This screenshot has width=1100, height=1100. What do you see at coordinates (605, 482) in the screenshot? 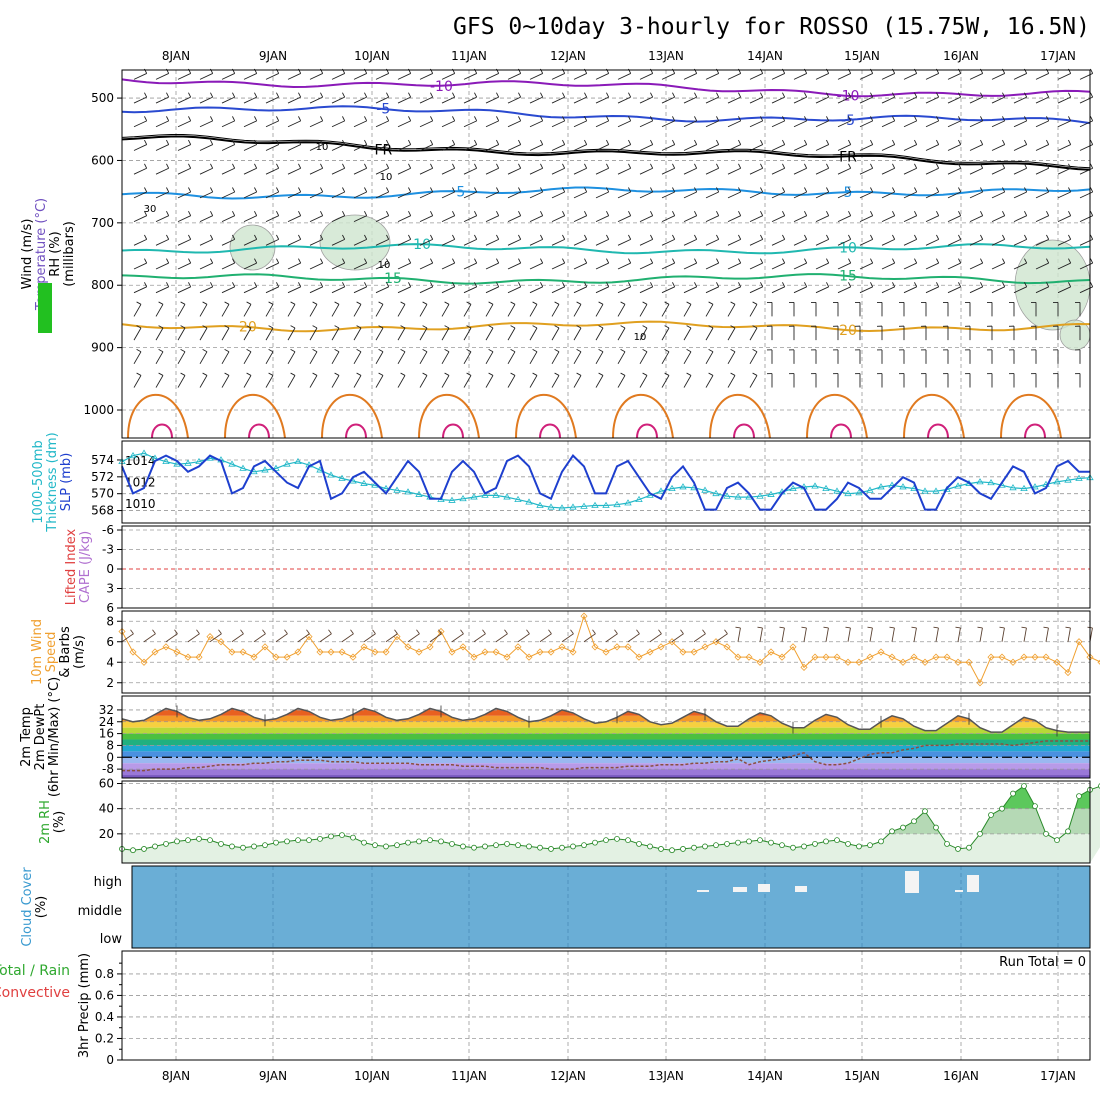
I see `slp-line` at bounding box center [605, 482].